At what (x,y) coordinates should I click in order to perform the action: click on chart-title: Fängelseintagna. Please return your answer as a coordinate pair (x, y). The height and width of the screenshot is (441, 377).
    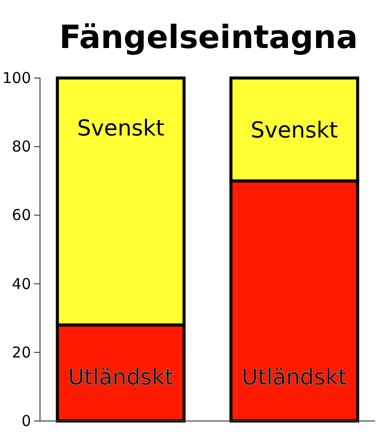
    Looking at the image, I should click on (208, 37).